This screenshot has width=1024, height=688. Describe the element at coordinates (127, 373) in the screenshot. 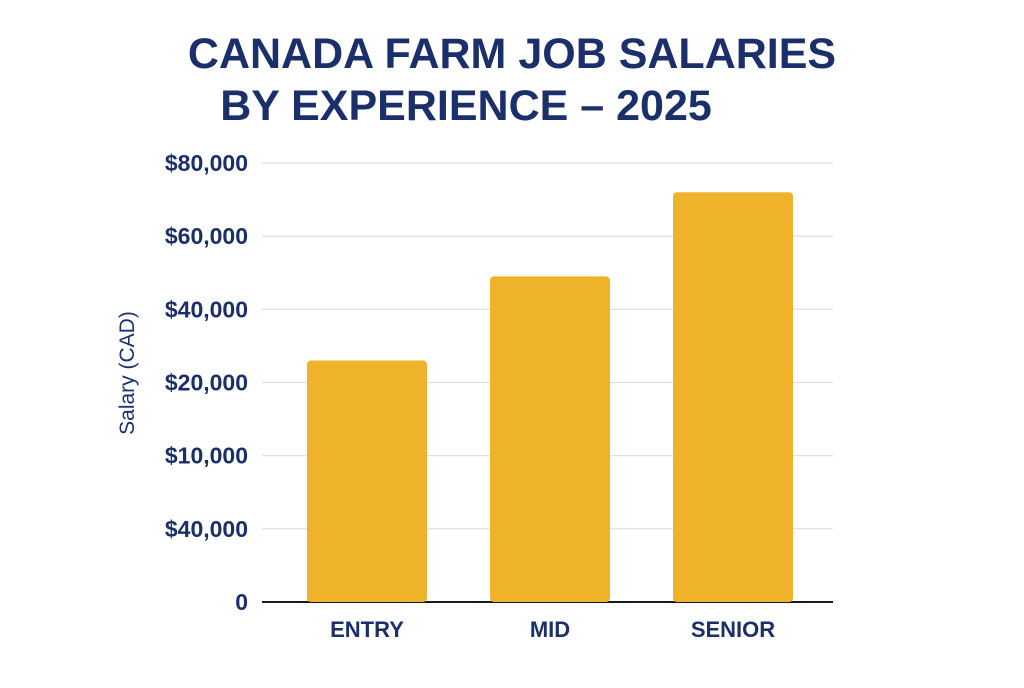

I see `y-axis-label: Salary (CAD)` at that location.